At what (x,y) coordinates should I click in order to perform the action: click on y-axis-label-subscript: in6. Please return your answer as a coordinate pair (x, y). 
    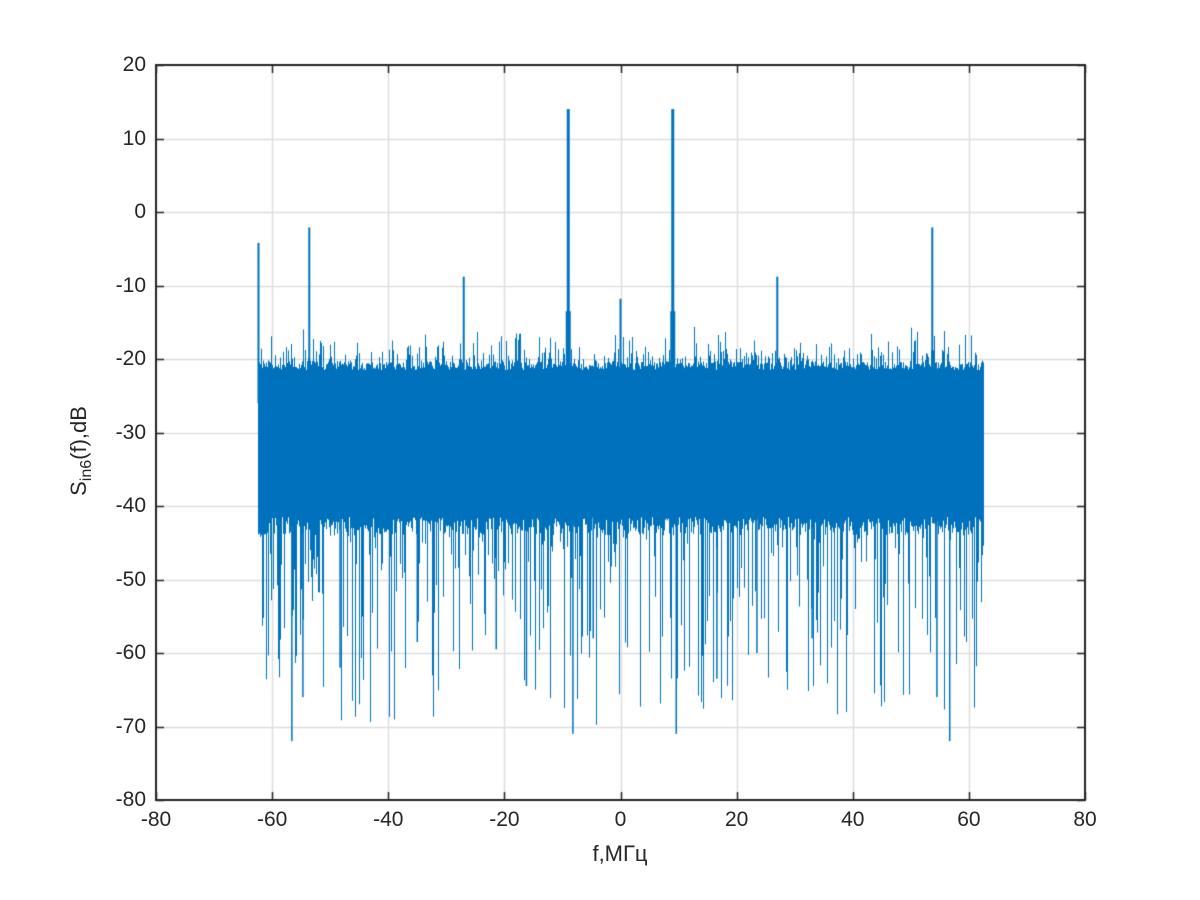
    Looking at the image, I should click on (87, 470).